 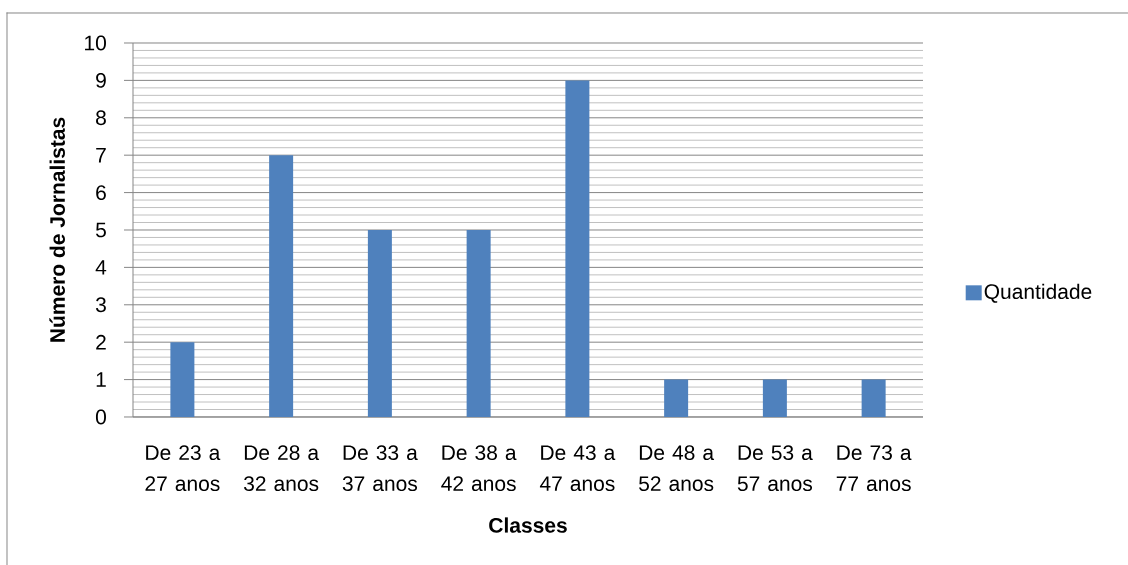 I want to click on y-tick-label: 1, so click(x=101, y=379).